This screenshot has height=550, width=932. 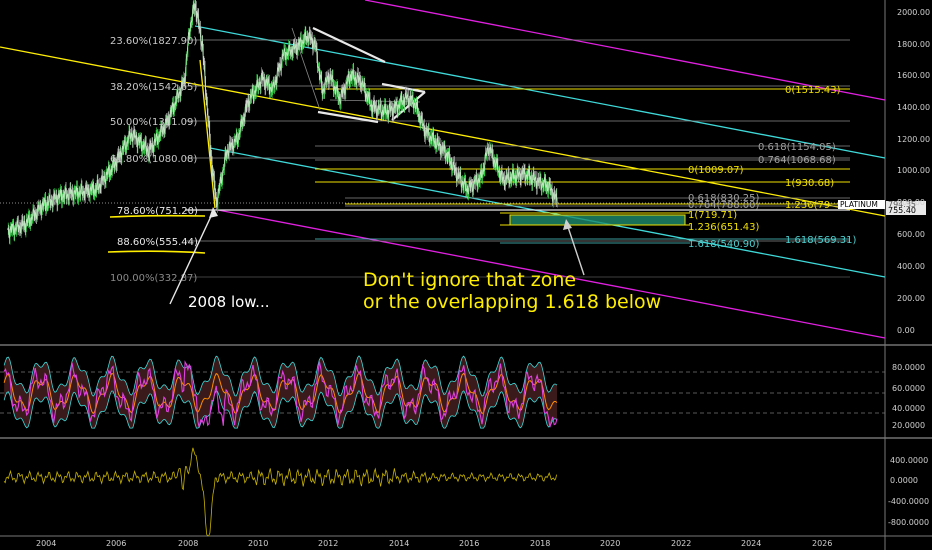 What do you see at coordinates (157, 242) in the screenshot?
I see `fib-label: 88.60%(555.44)` at bounding box center [157, 242].